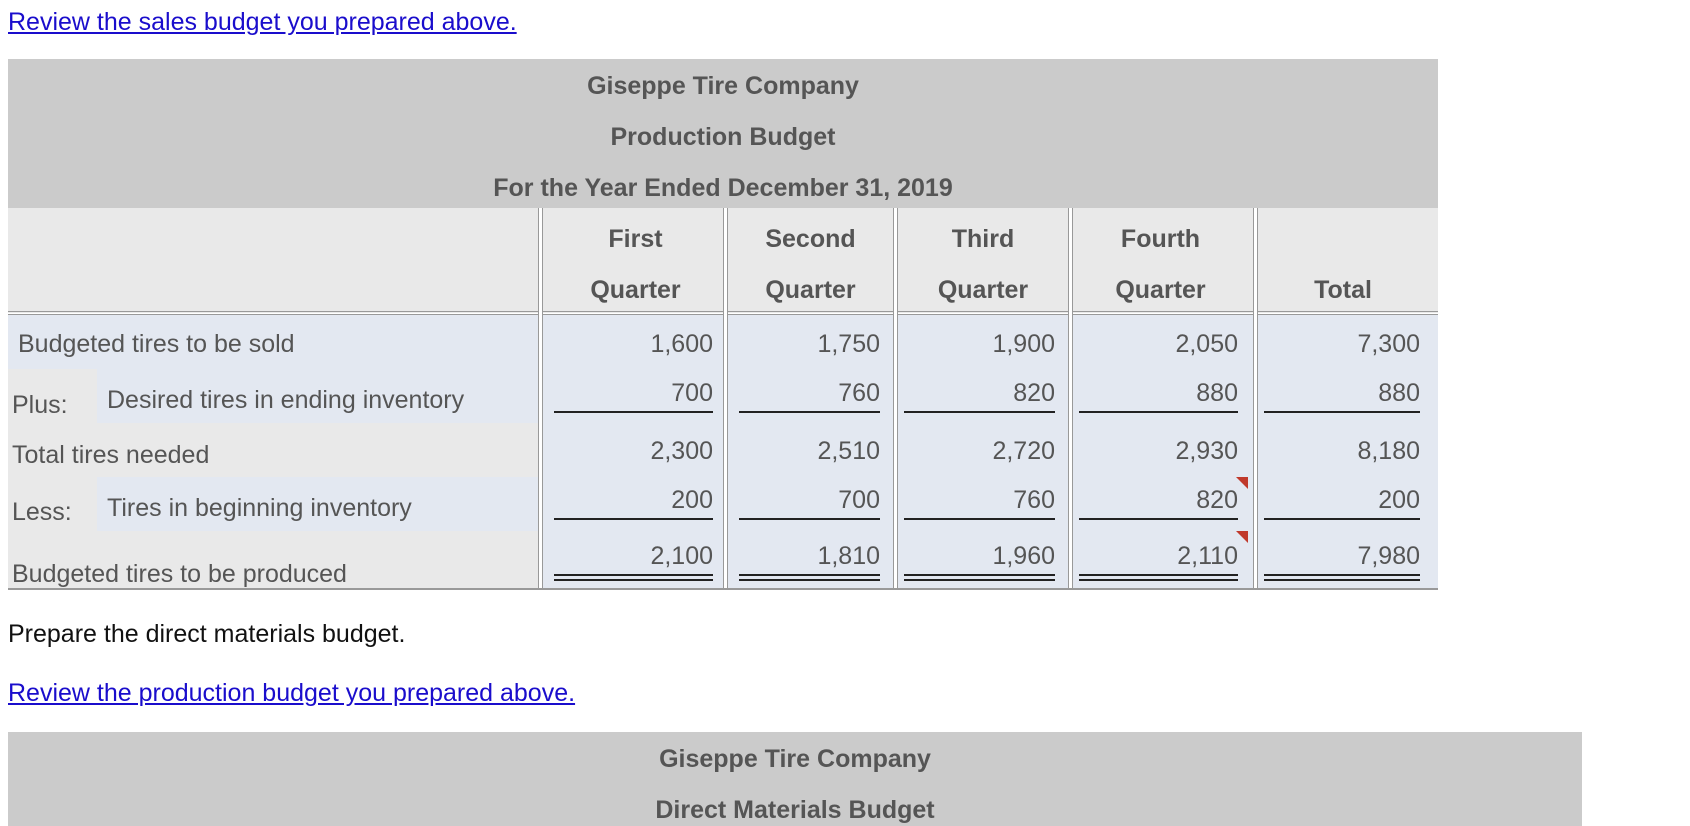 The image size is (1690, 826). Describe the element at coordinates (1034, 500) in the screenshot. I see `cell-beginning-q3: 760` at that location.